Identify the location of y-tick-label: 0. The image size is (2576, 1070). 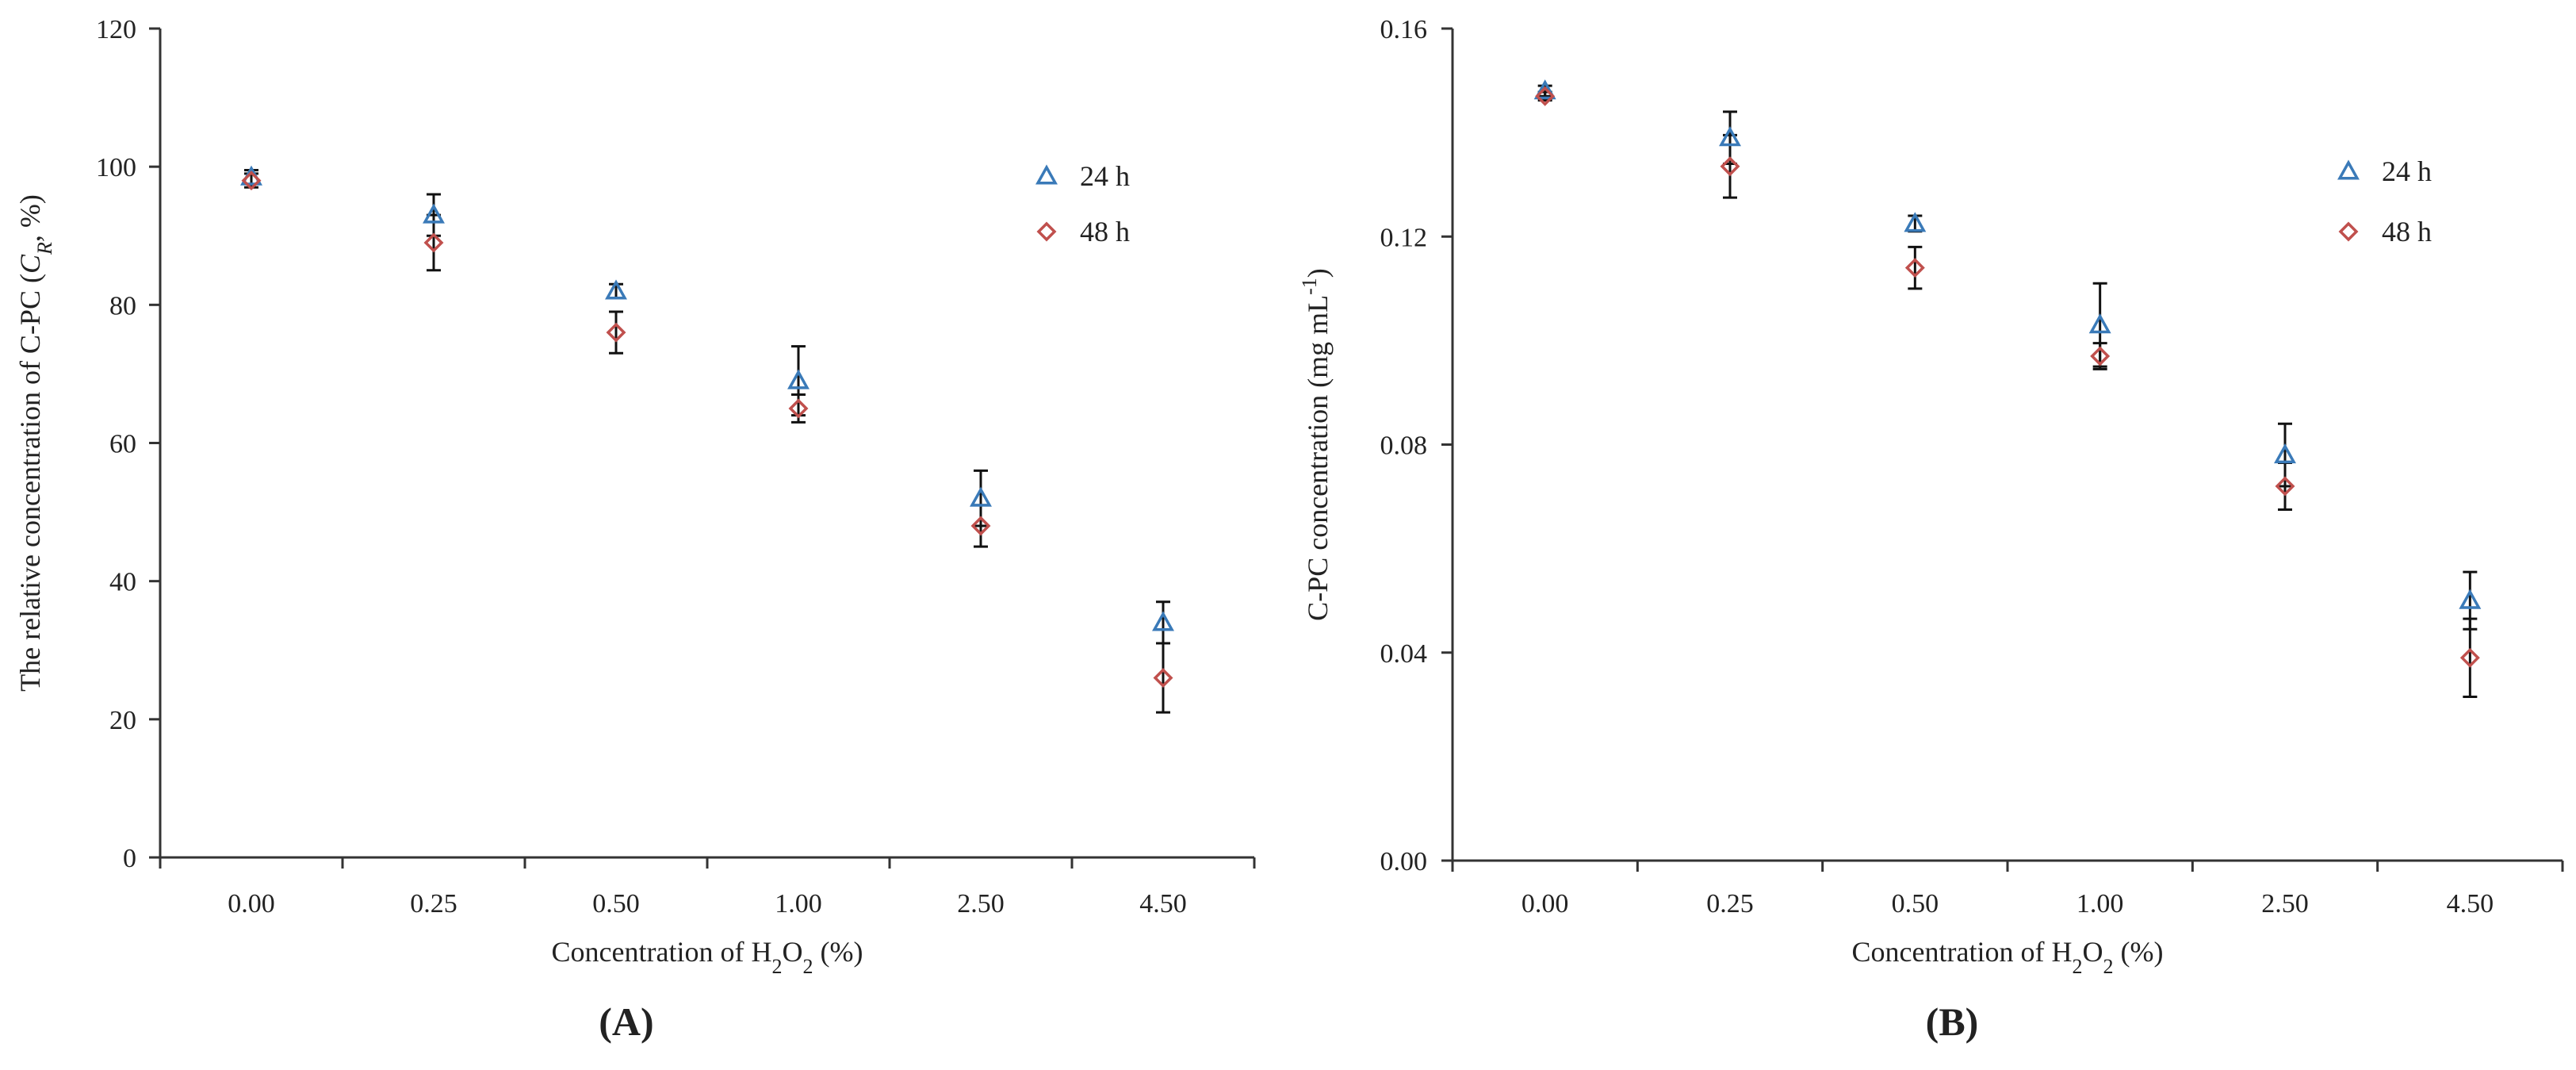
(129, 858).